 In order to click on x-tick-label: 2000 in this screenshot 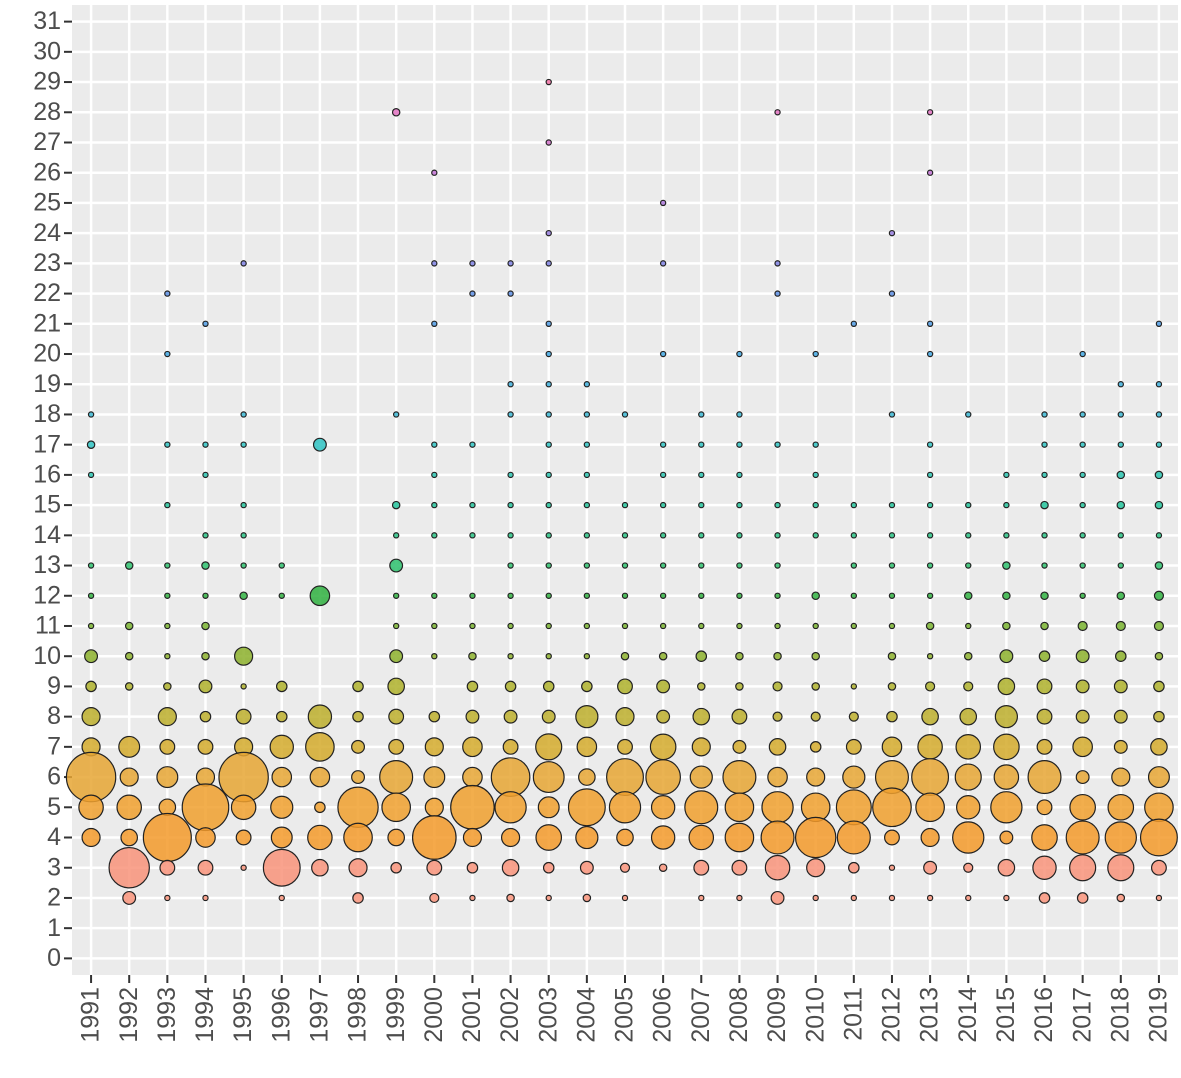, I will do `click(434, 1015)`.